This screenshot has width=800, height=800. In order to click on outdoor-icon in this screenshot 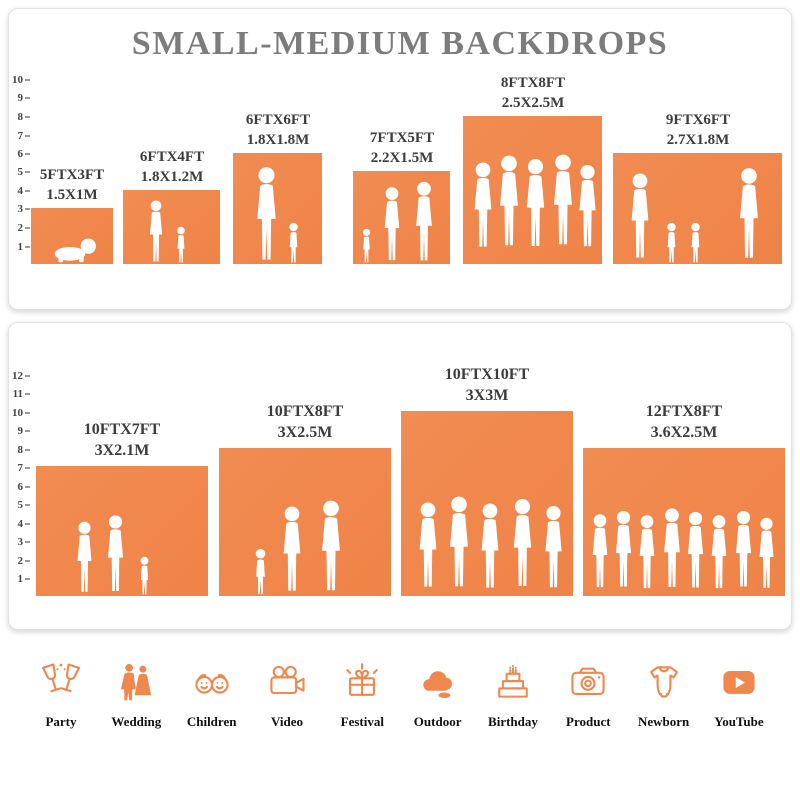, I will do `click(438, 684)`.